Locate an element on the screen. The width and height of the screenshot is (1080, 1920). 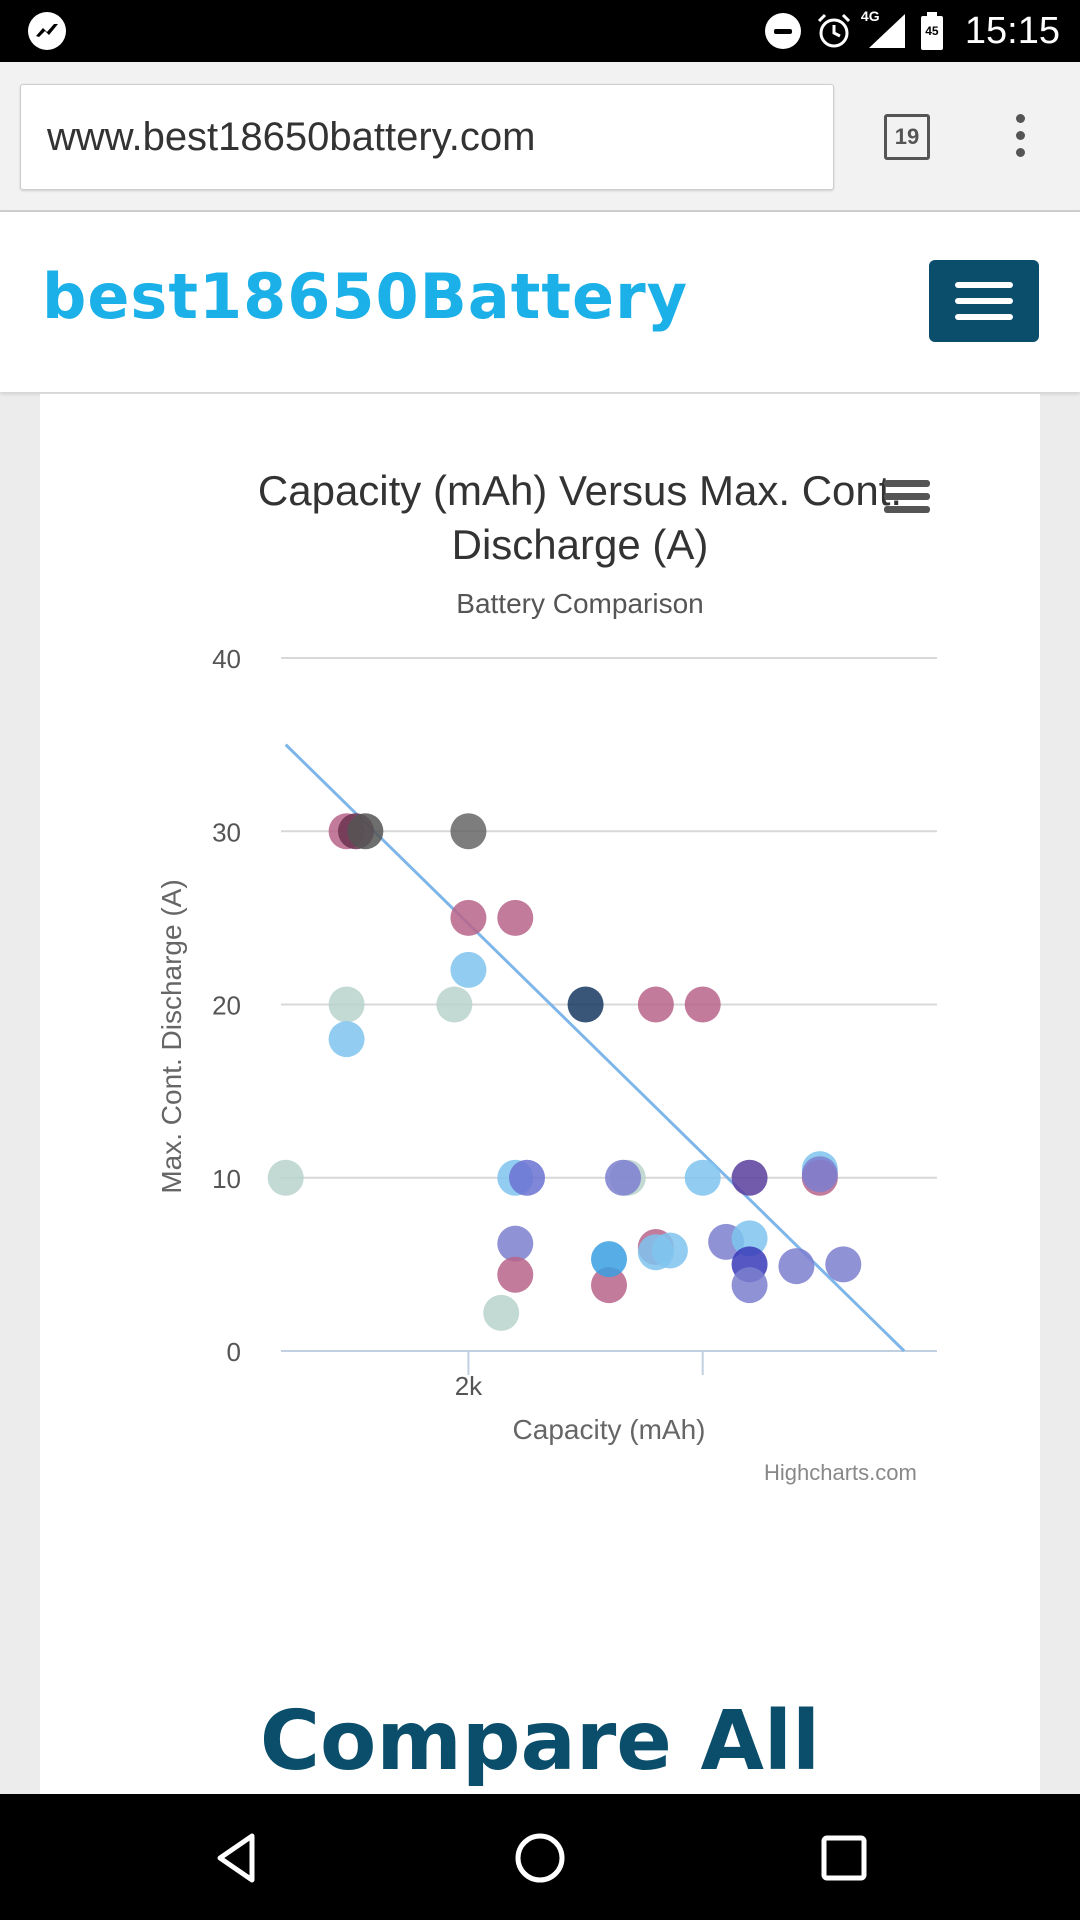
network-type: 4G is located at coordinates (870, 16).